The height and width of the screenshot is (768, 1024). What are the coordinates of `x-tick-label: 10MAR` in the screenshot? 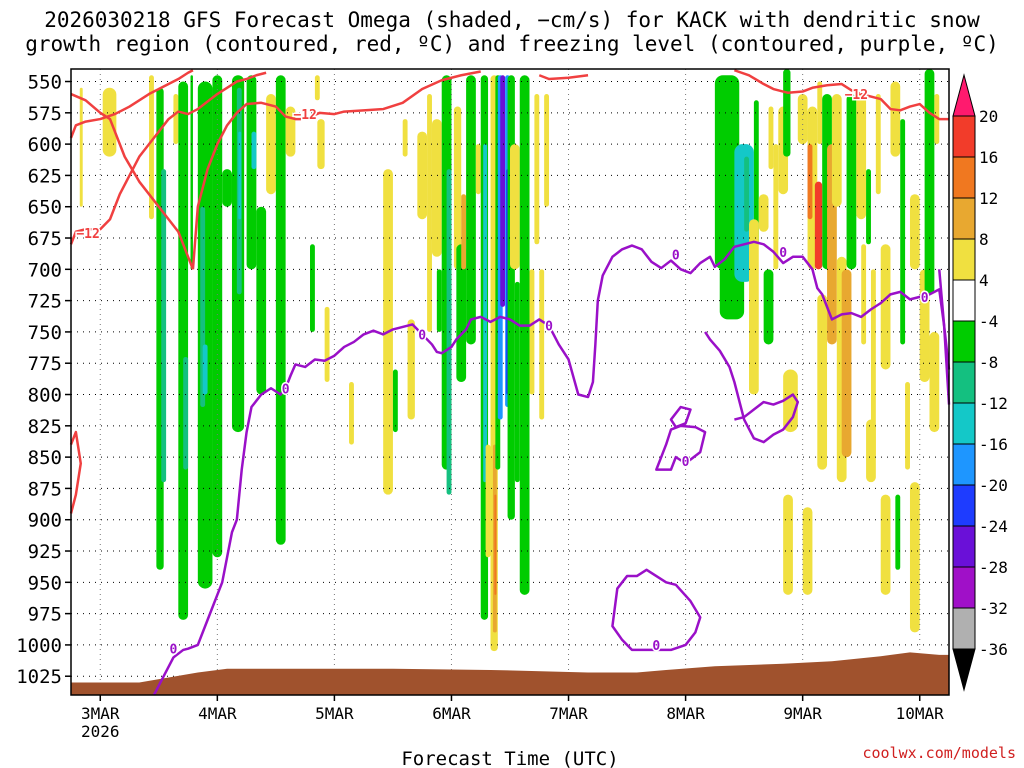 It's located at (920, 713).